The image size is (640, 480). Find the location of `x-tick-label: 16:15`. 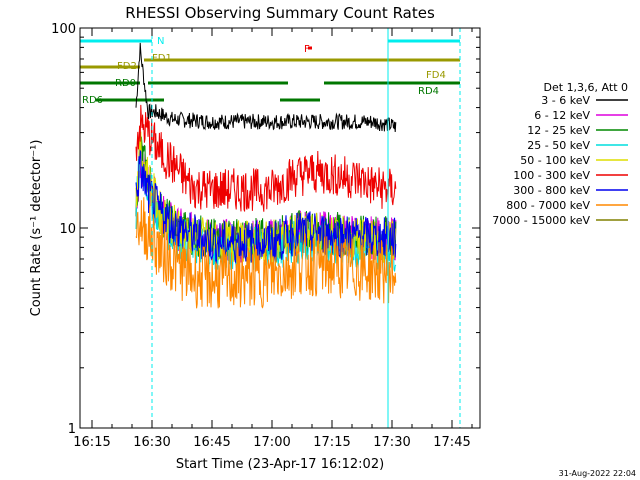

x-tick-label: 16:15 is located at coordinates (91, 442).